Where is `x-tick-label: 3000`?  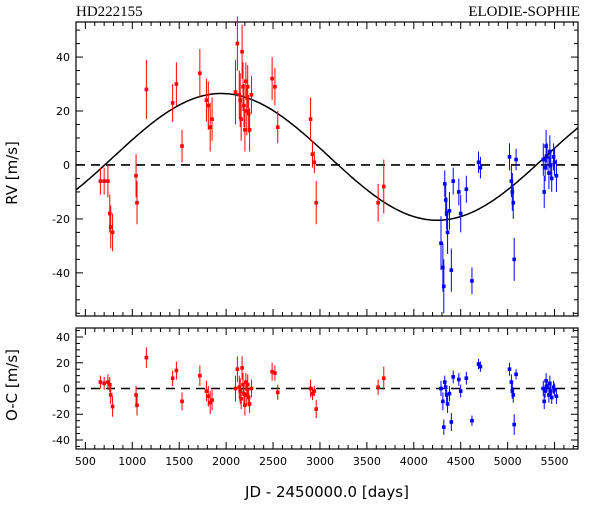 x-tick-label: 3000 is located at coordinates (320, 461).